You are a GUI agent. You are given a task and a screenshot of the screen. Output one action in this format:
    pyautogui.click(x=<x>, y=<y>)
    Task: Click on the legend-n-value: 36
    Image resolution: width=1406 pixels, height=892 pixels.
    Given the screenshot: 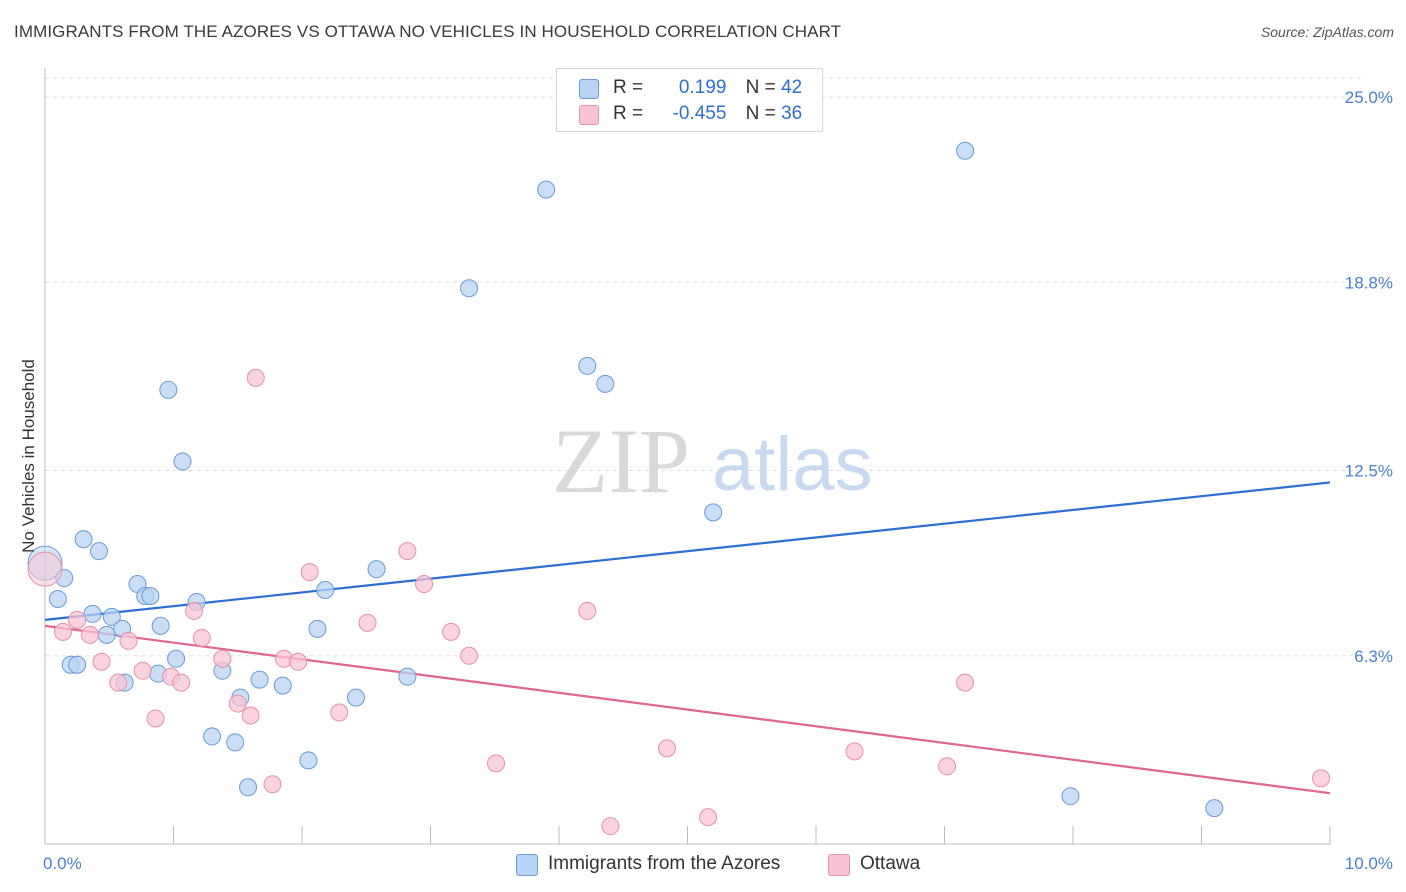 What is the action you would take?
    pyautogui.click(x=792, y=113)
    